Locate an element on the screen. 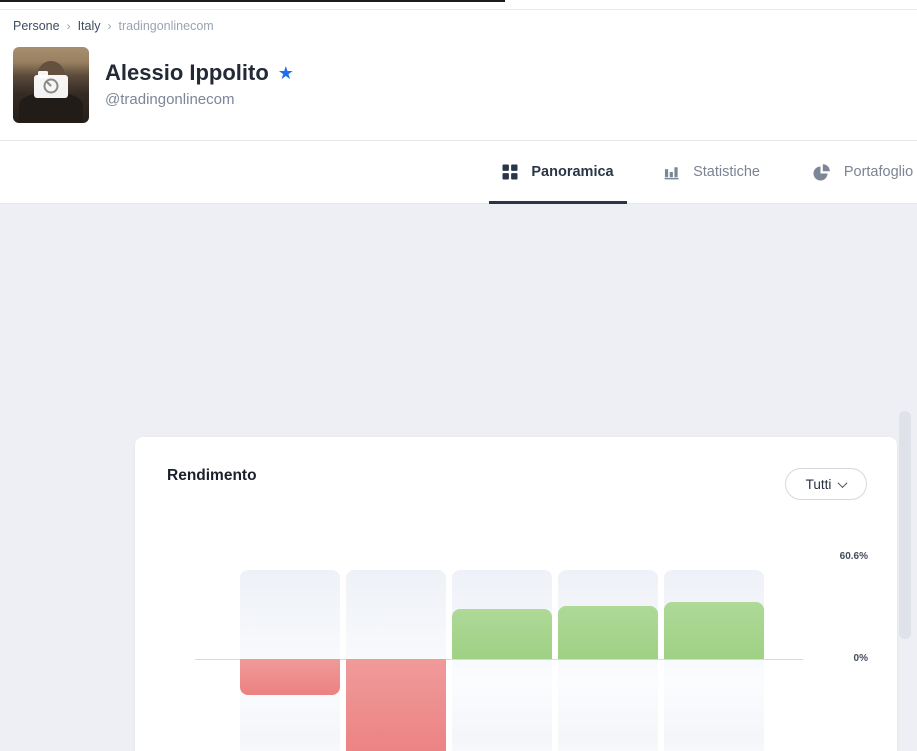 The width and height of the screenshot is (917, 751). chart-bar-2025 is located at coordinates (714, 630).